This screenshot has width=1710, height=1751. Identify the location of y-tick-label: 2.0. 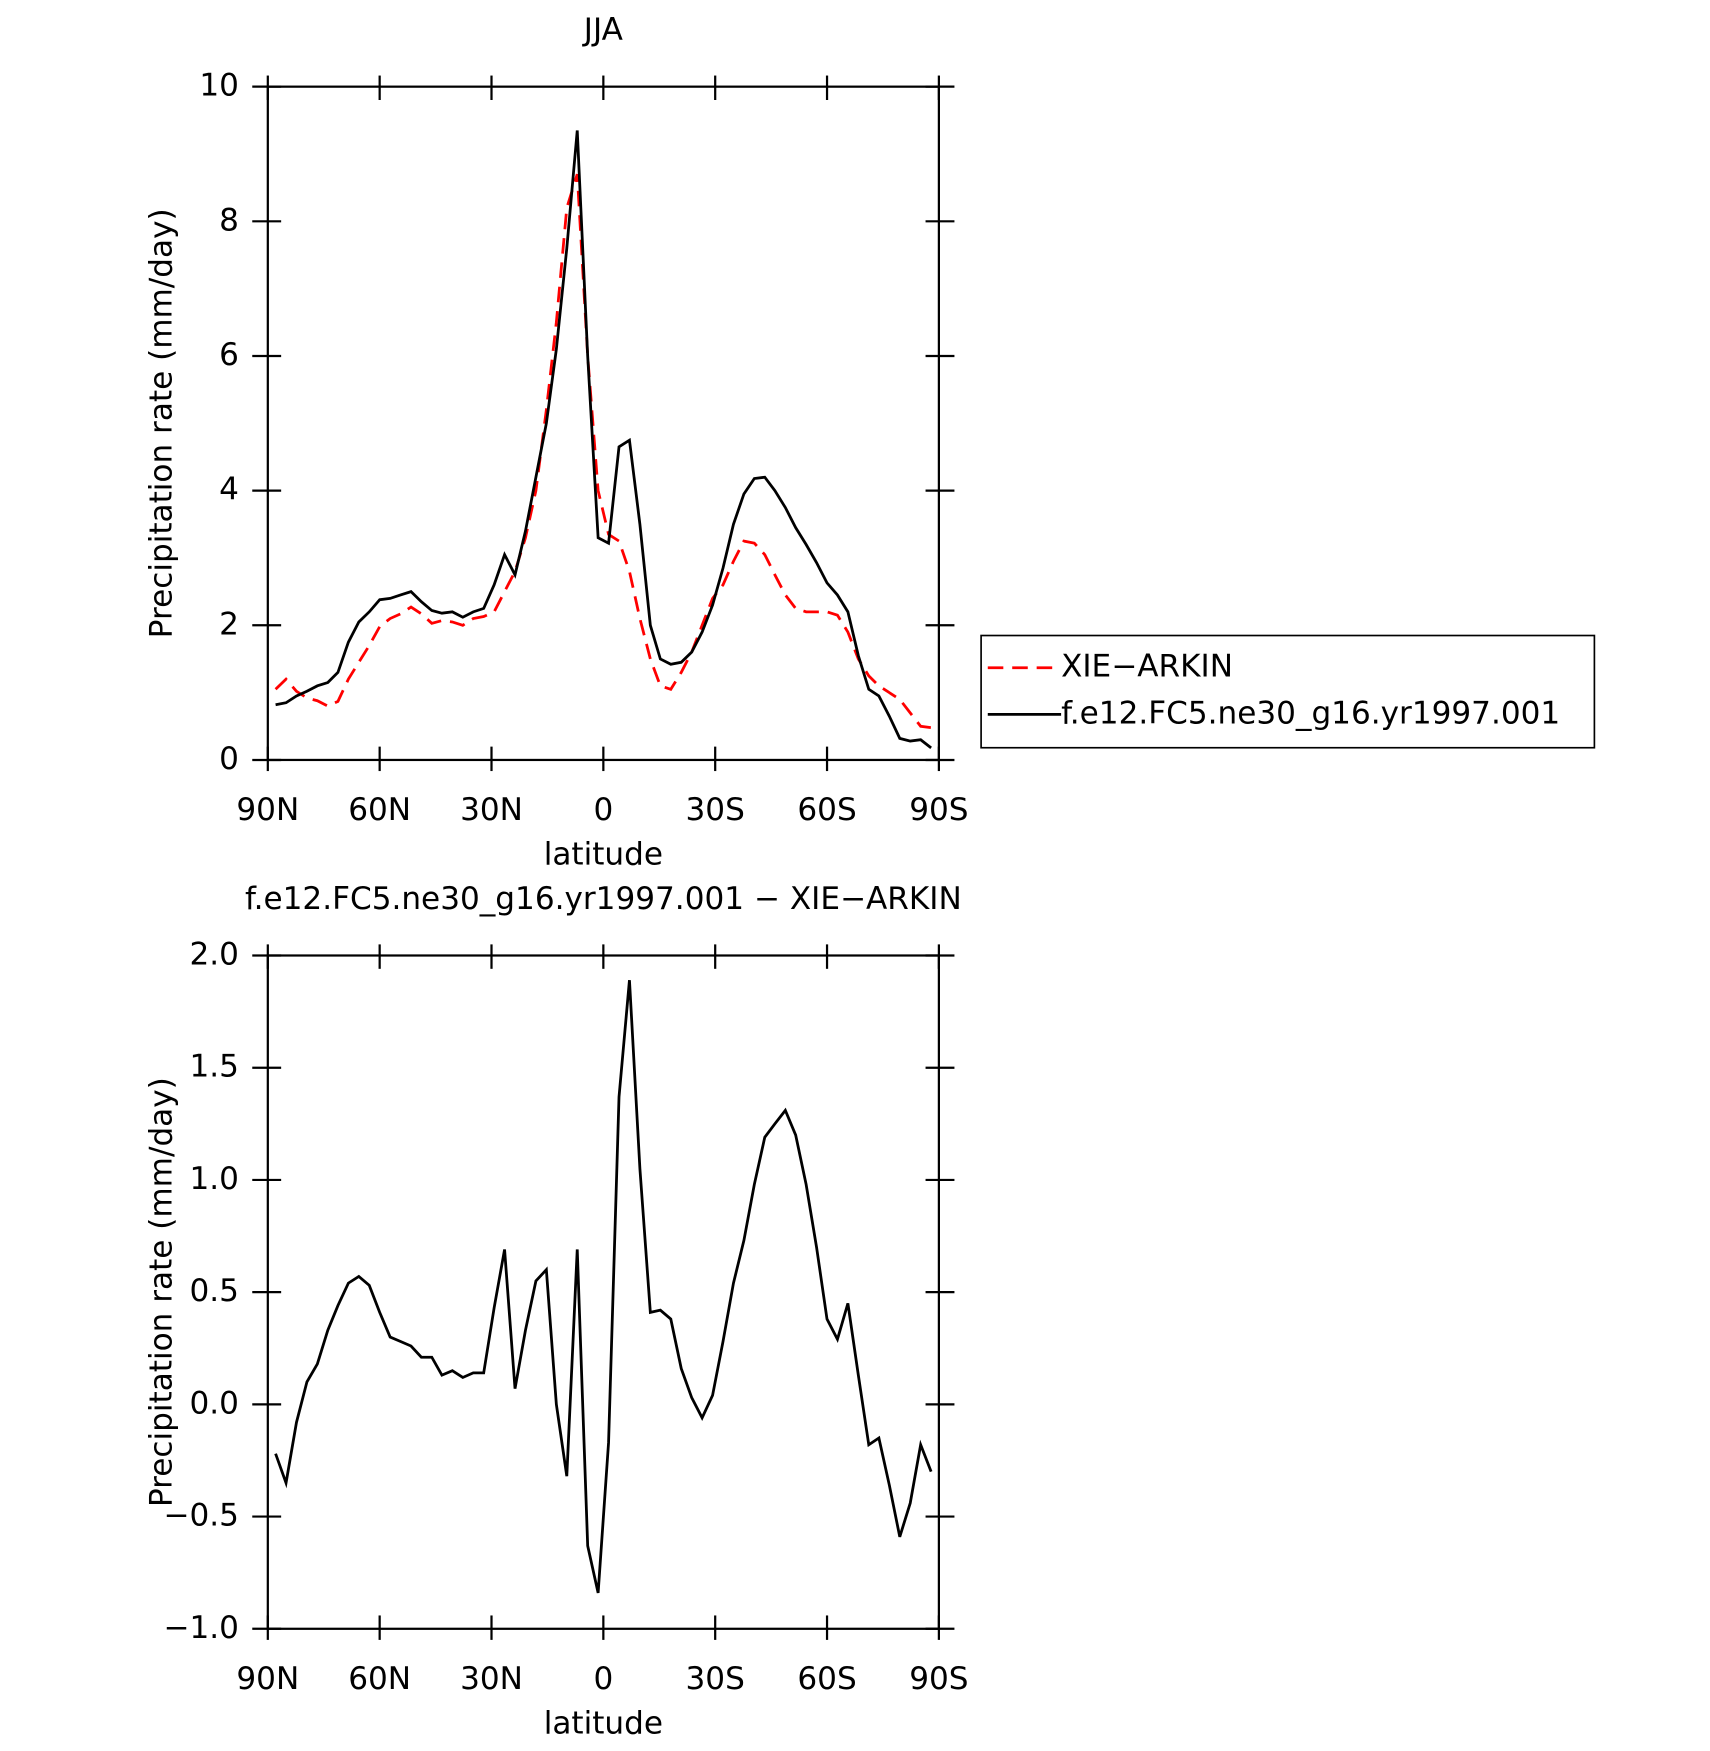
(213, 954).